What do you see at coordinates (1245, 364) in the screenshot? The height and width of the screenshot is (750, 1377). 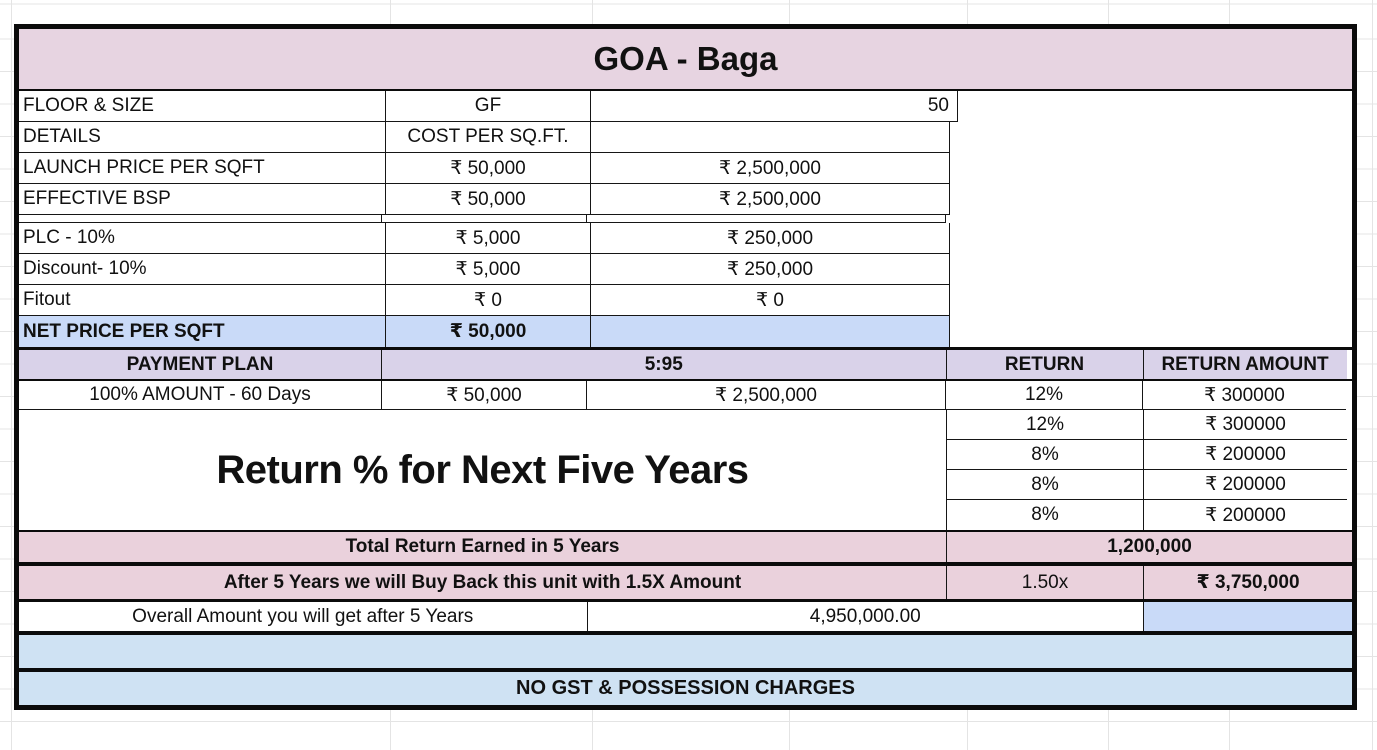 I see `cell-return-amount-header: RETURN AMOUNT` at bounding box center [1245, 364].